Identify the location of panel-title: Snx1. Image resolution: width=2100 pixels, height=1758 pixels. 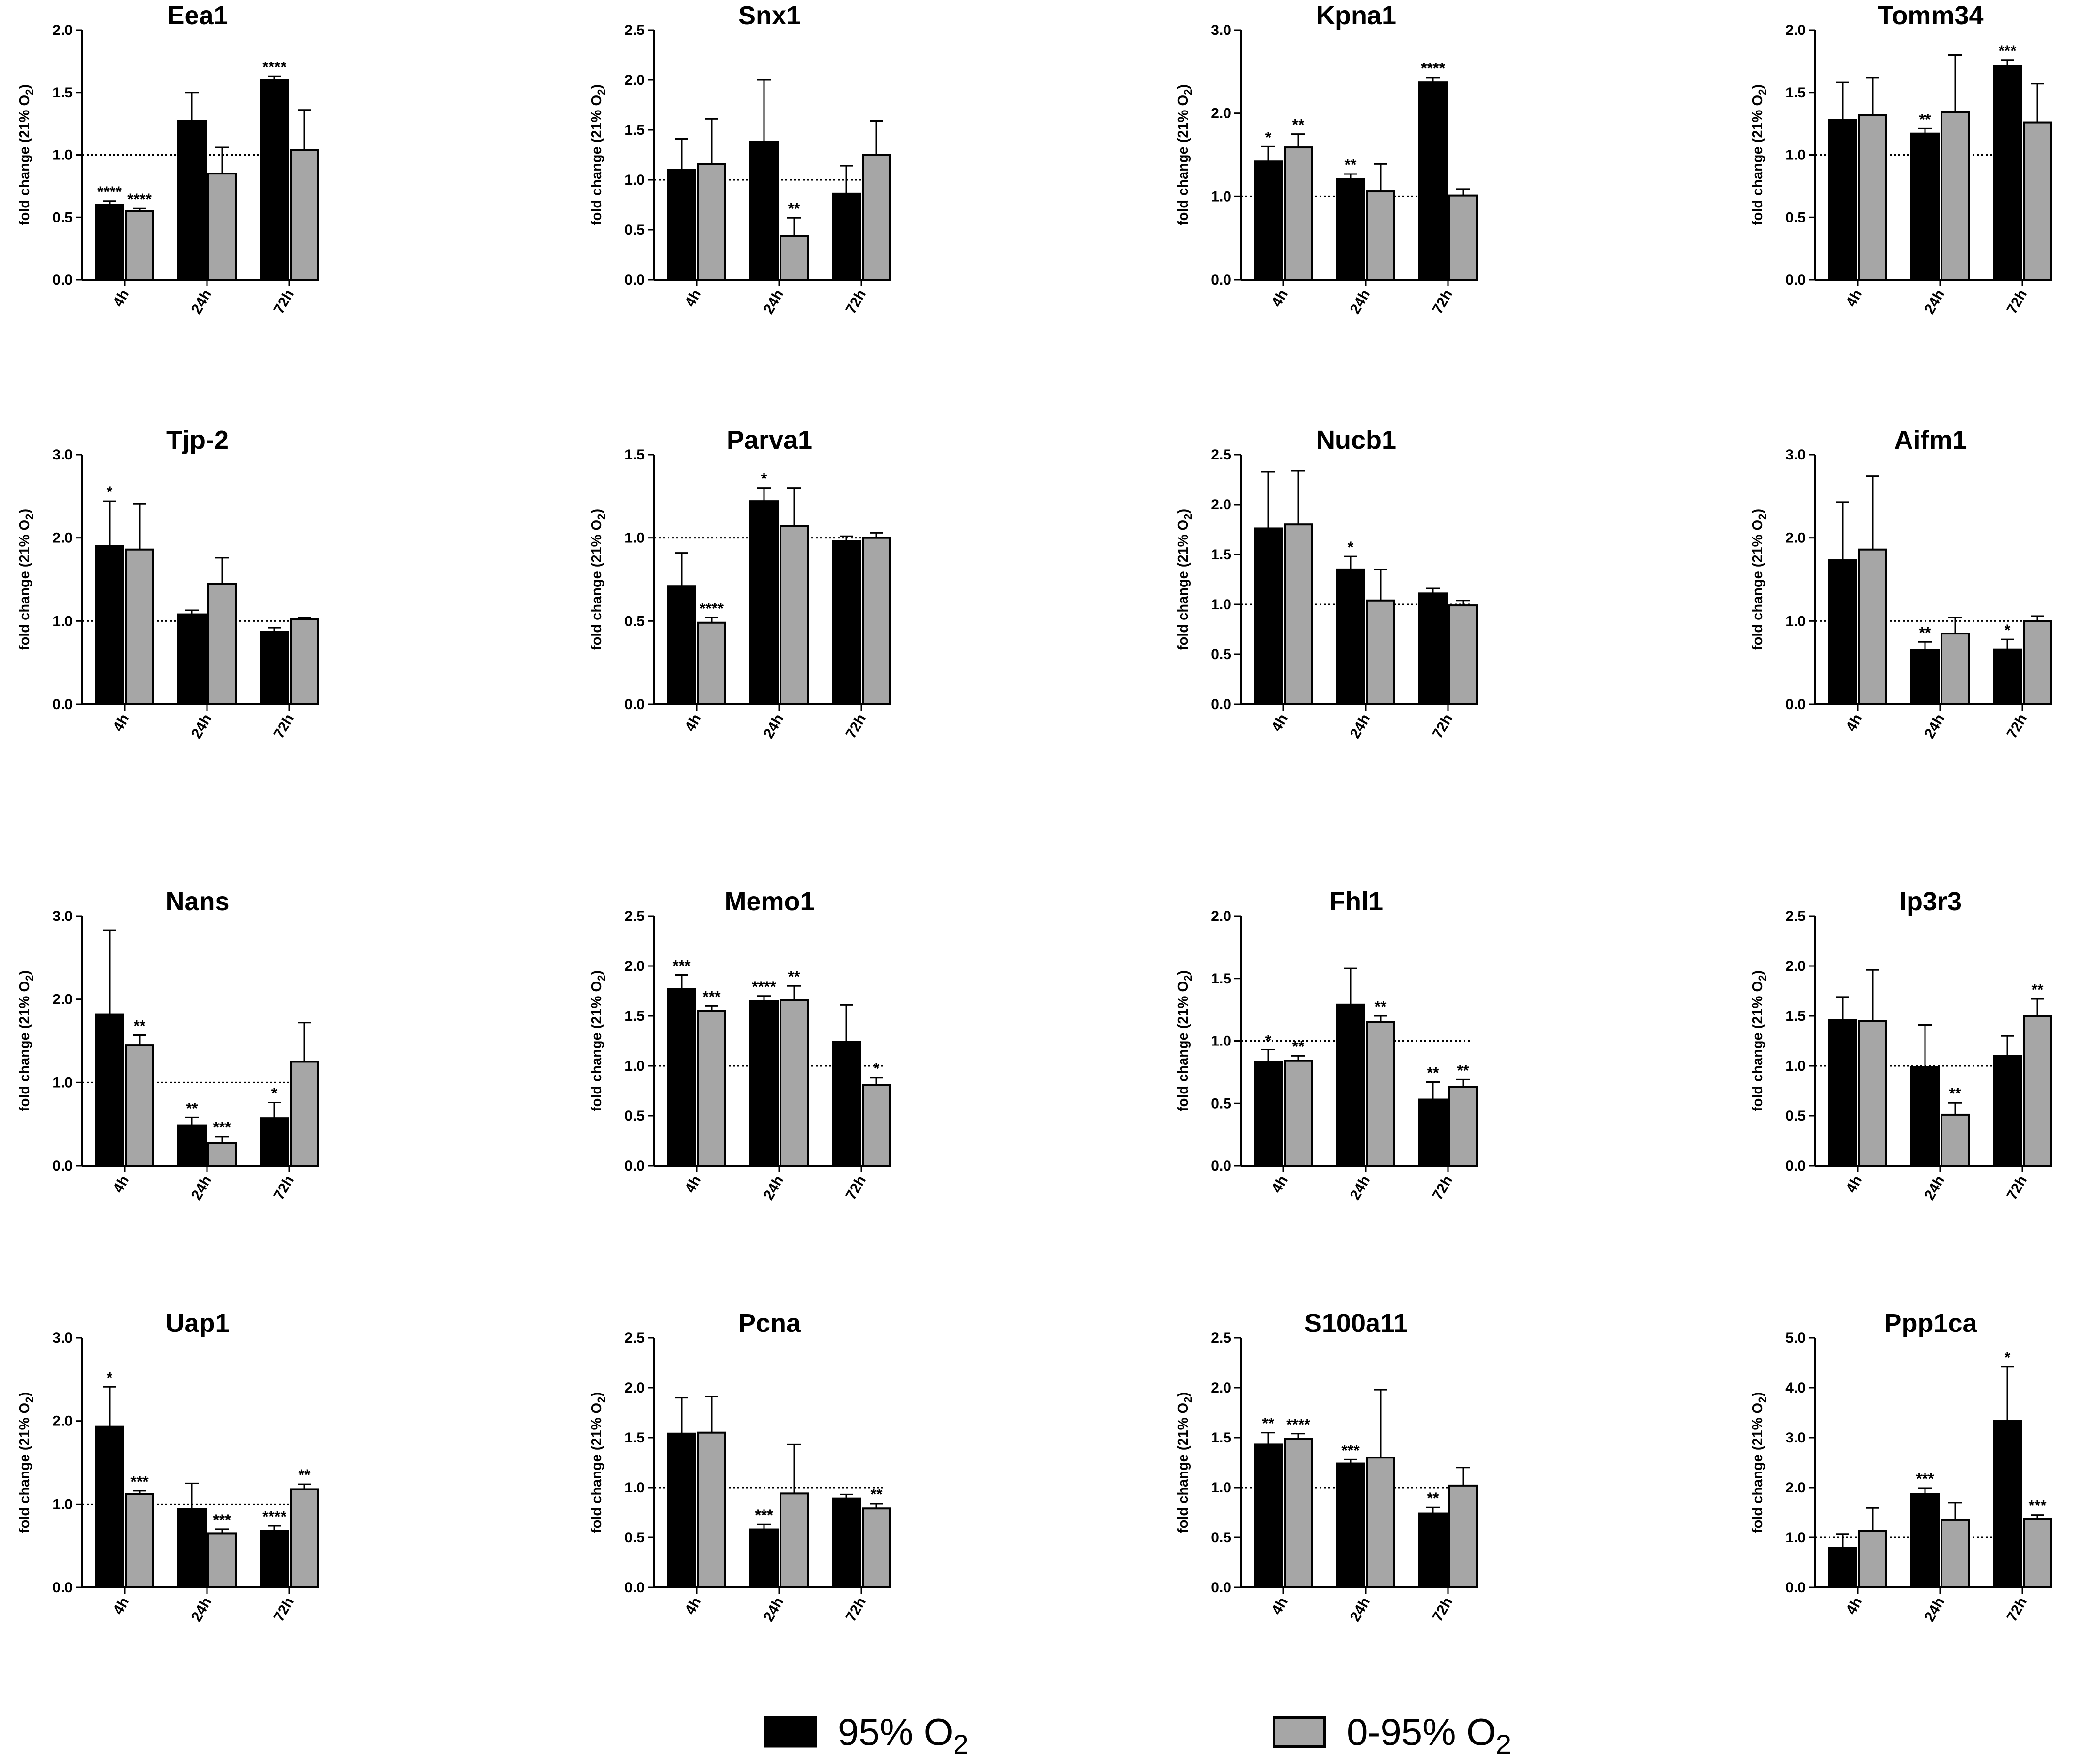
(769, 16).